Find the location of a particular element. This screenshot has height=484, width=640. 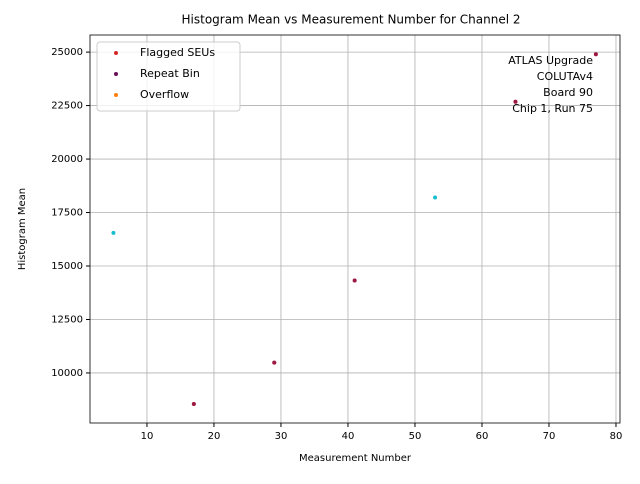

x-tick-label: 10 is located at coordinates (147, 436).